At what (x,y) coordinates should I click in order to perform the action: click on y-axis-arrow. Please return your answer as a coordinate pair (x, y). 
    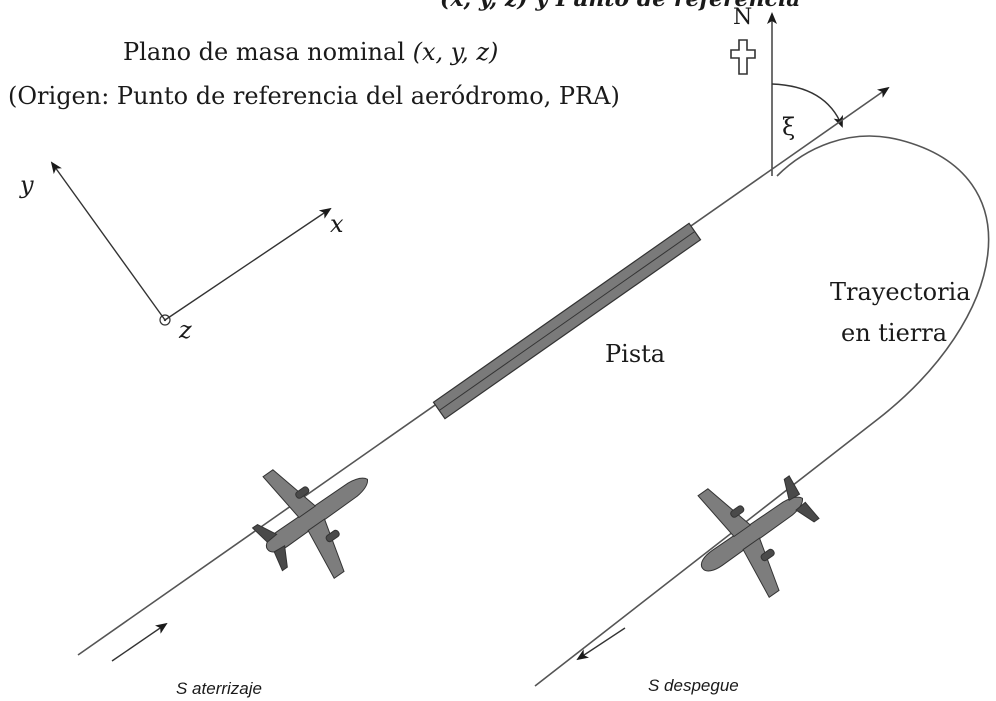
    Looking at the image, I should click on (108, 241).